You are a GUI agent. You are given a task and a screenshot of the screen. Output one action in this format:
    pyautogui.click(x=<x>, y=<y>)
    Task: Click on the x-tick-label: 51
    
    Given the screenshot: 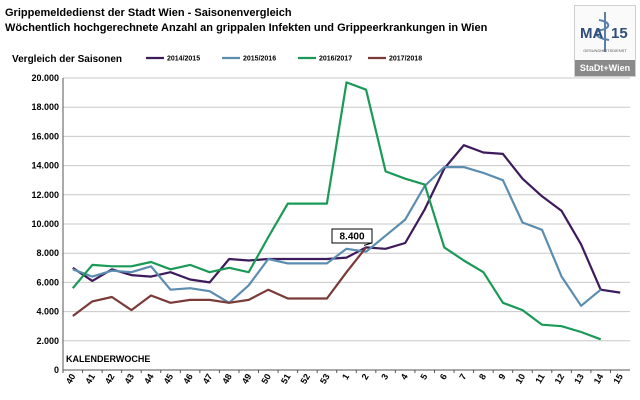 What is the action you would take?
    pyautogui.click(x=286, y=379)
    